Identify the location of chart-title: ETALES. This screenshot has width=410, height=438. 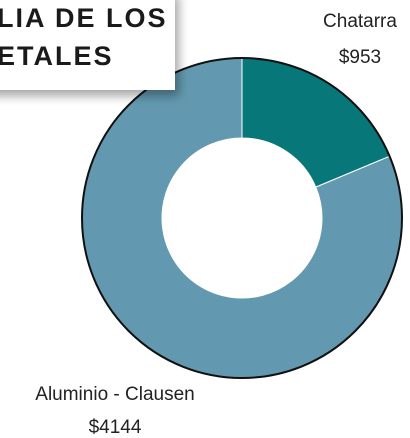
(57, 56).